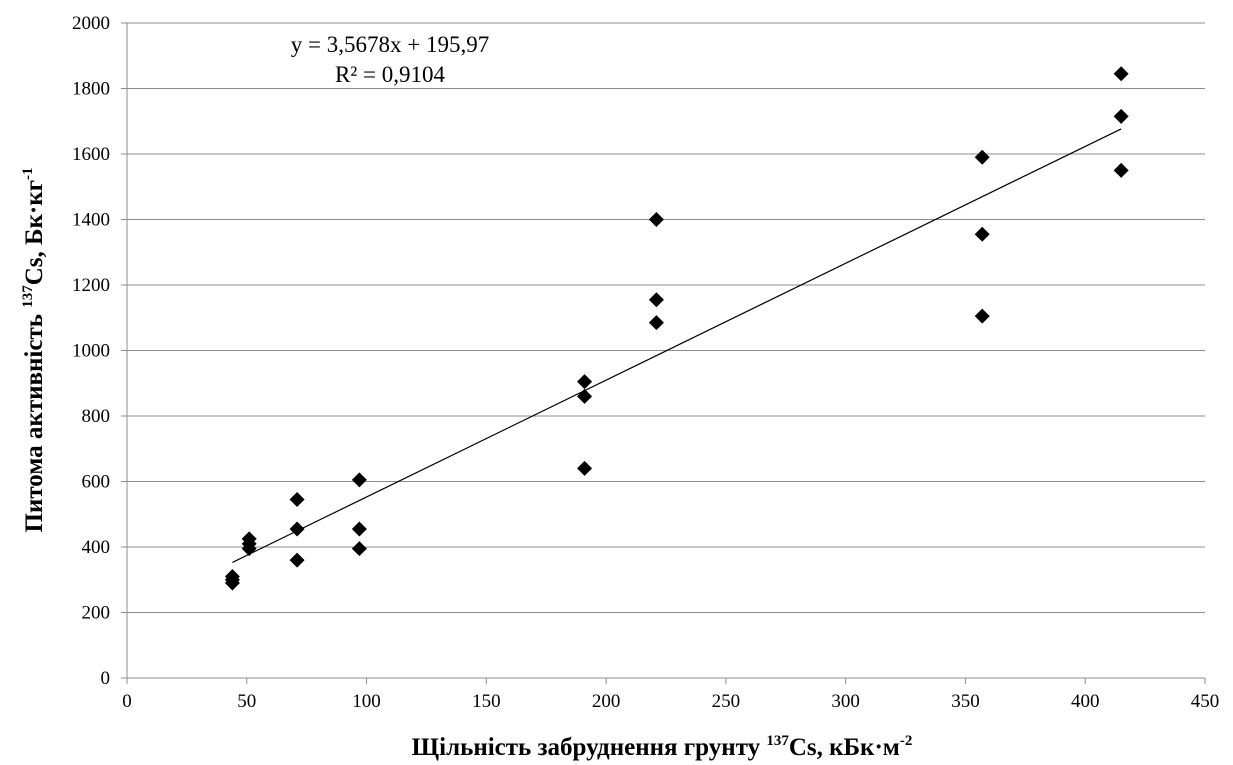 This screenshot has width=1233, height=765. Describe the element at coordinates (106, 678) in the screenshot. I see `y-tick-label: 0` at that location.